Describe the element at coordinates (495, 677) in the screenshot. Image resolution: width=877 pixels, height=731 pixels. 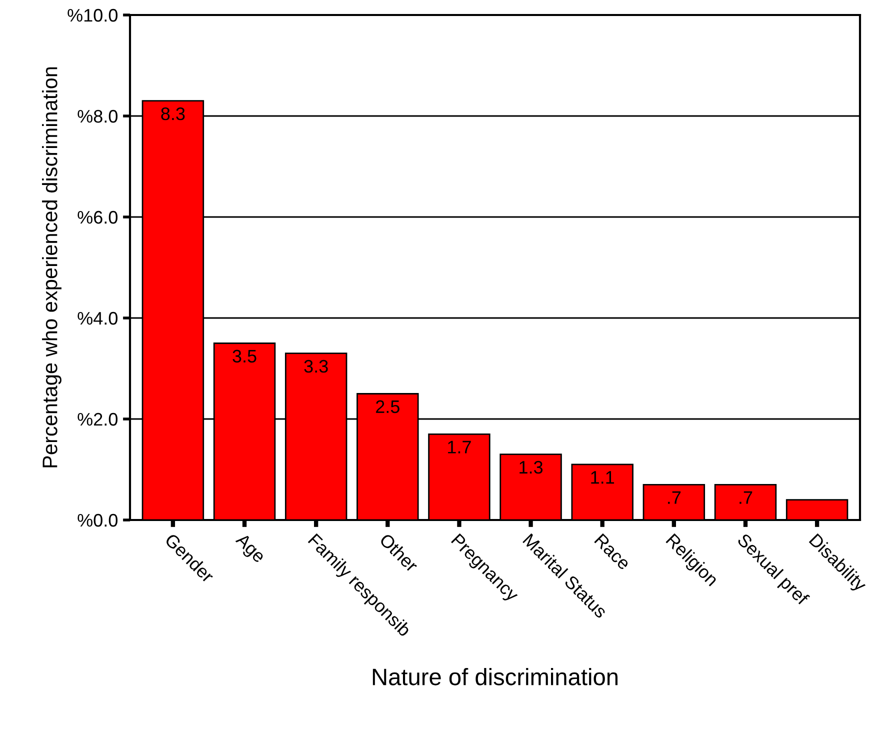
I see `x-axis-title: Nature of discrimination` at that location.